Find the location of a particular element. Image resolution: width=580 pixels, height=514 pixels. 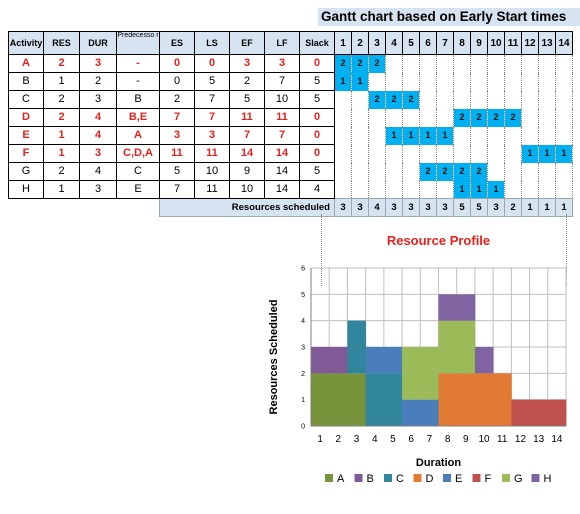

cell-lf: 14 is located at coordinates (282, 171).